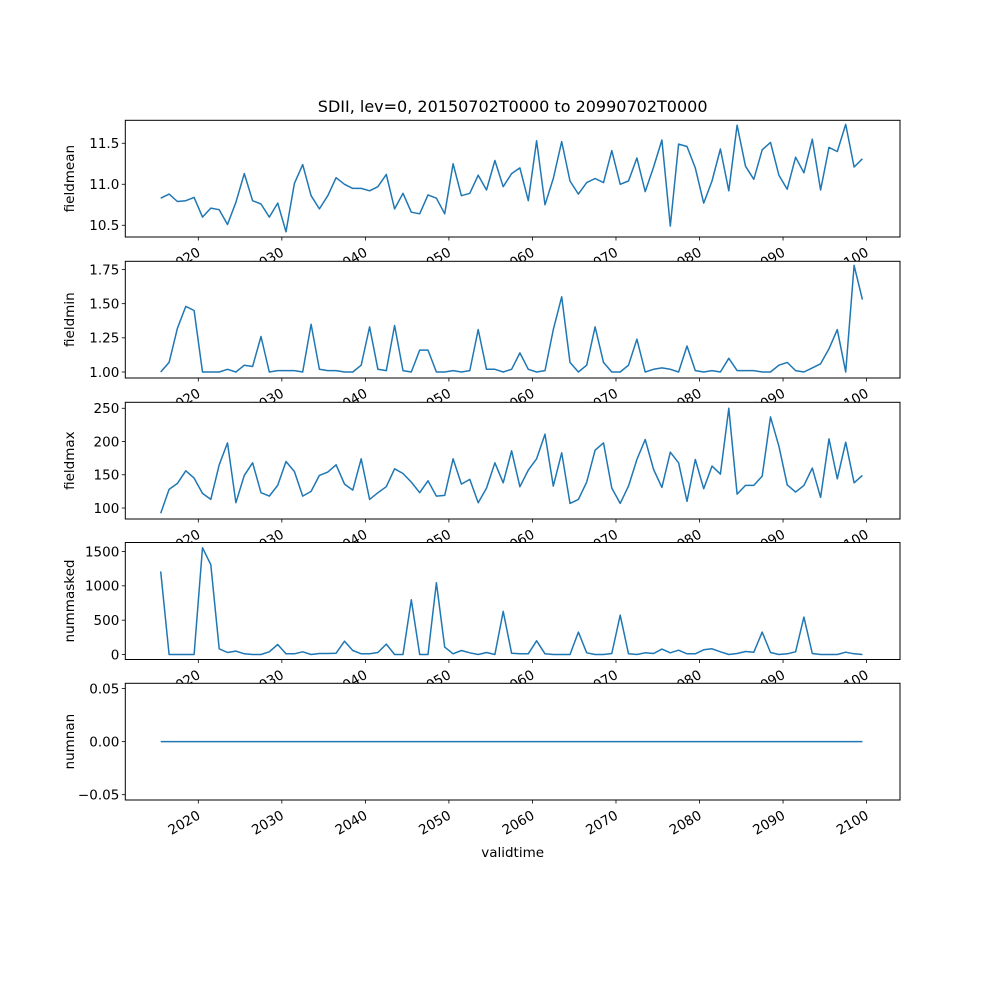 The width and height of the screenshot is (1000, 1005). Describe the element at coordinates (107, 409) in the screenshot. I see `y-tick-label: 250` at that location.